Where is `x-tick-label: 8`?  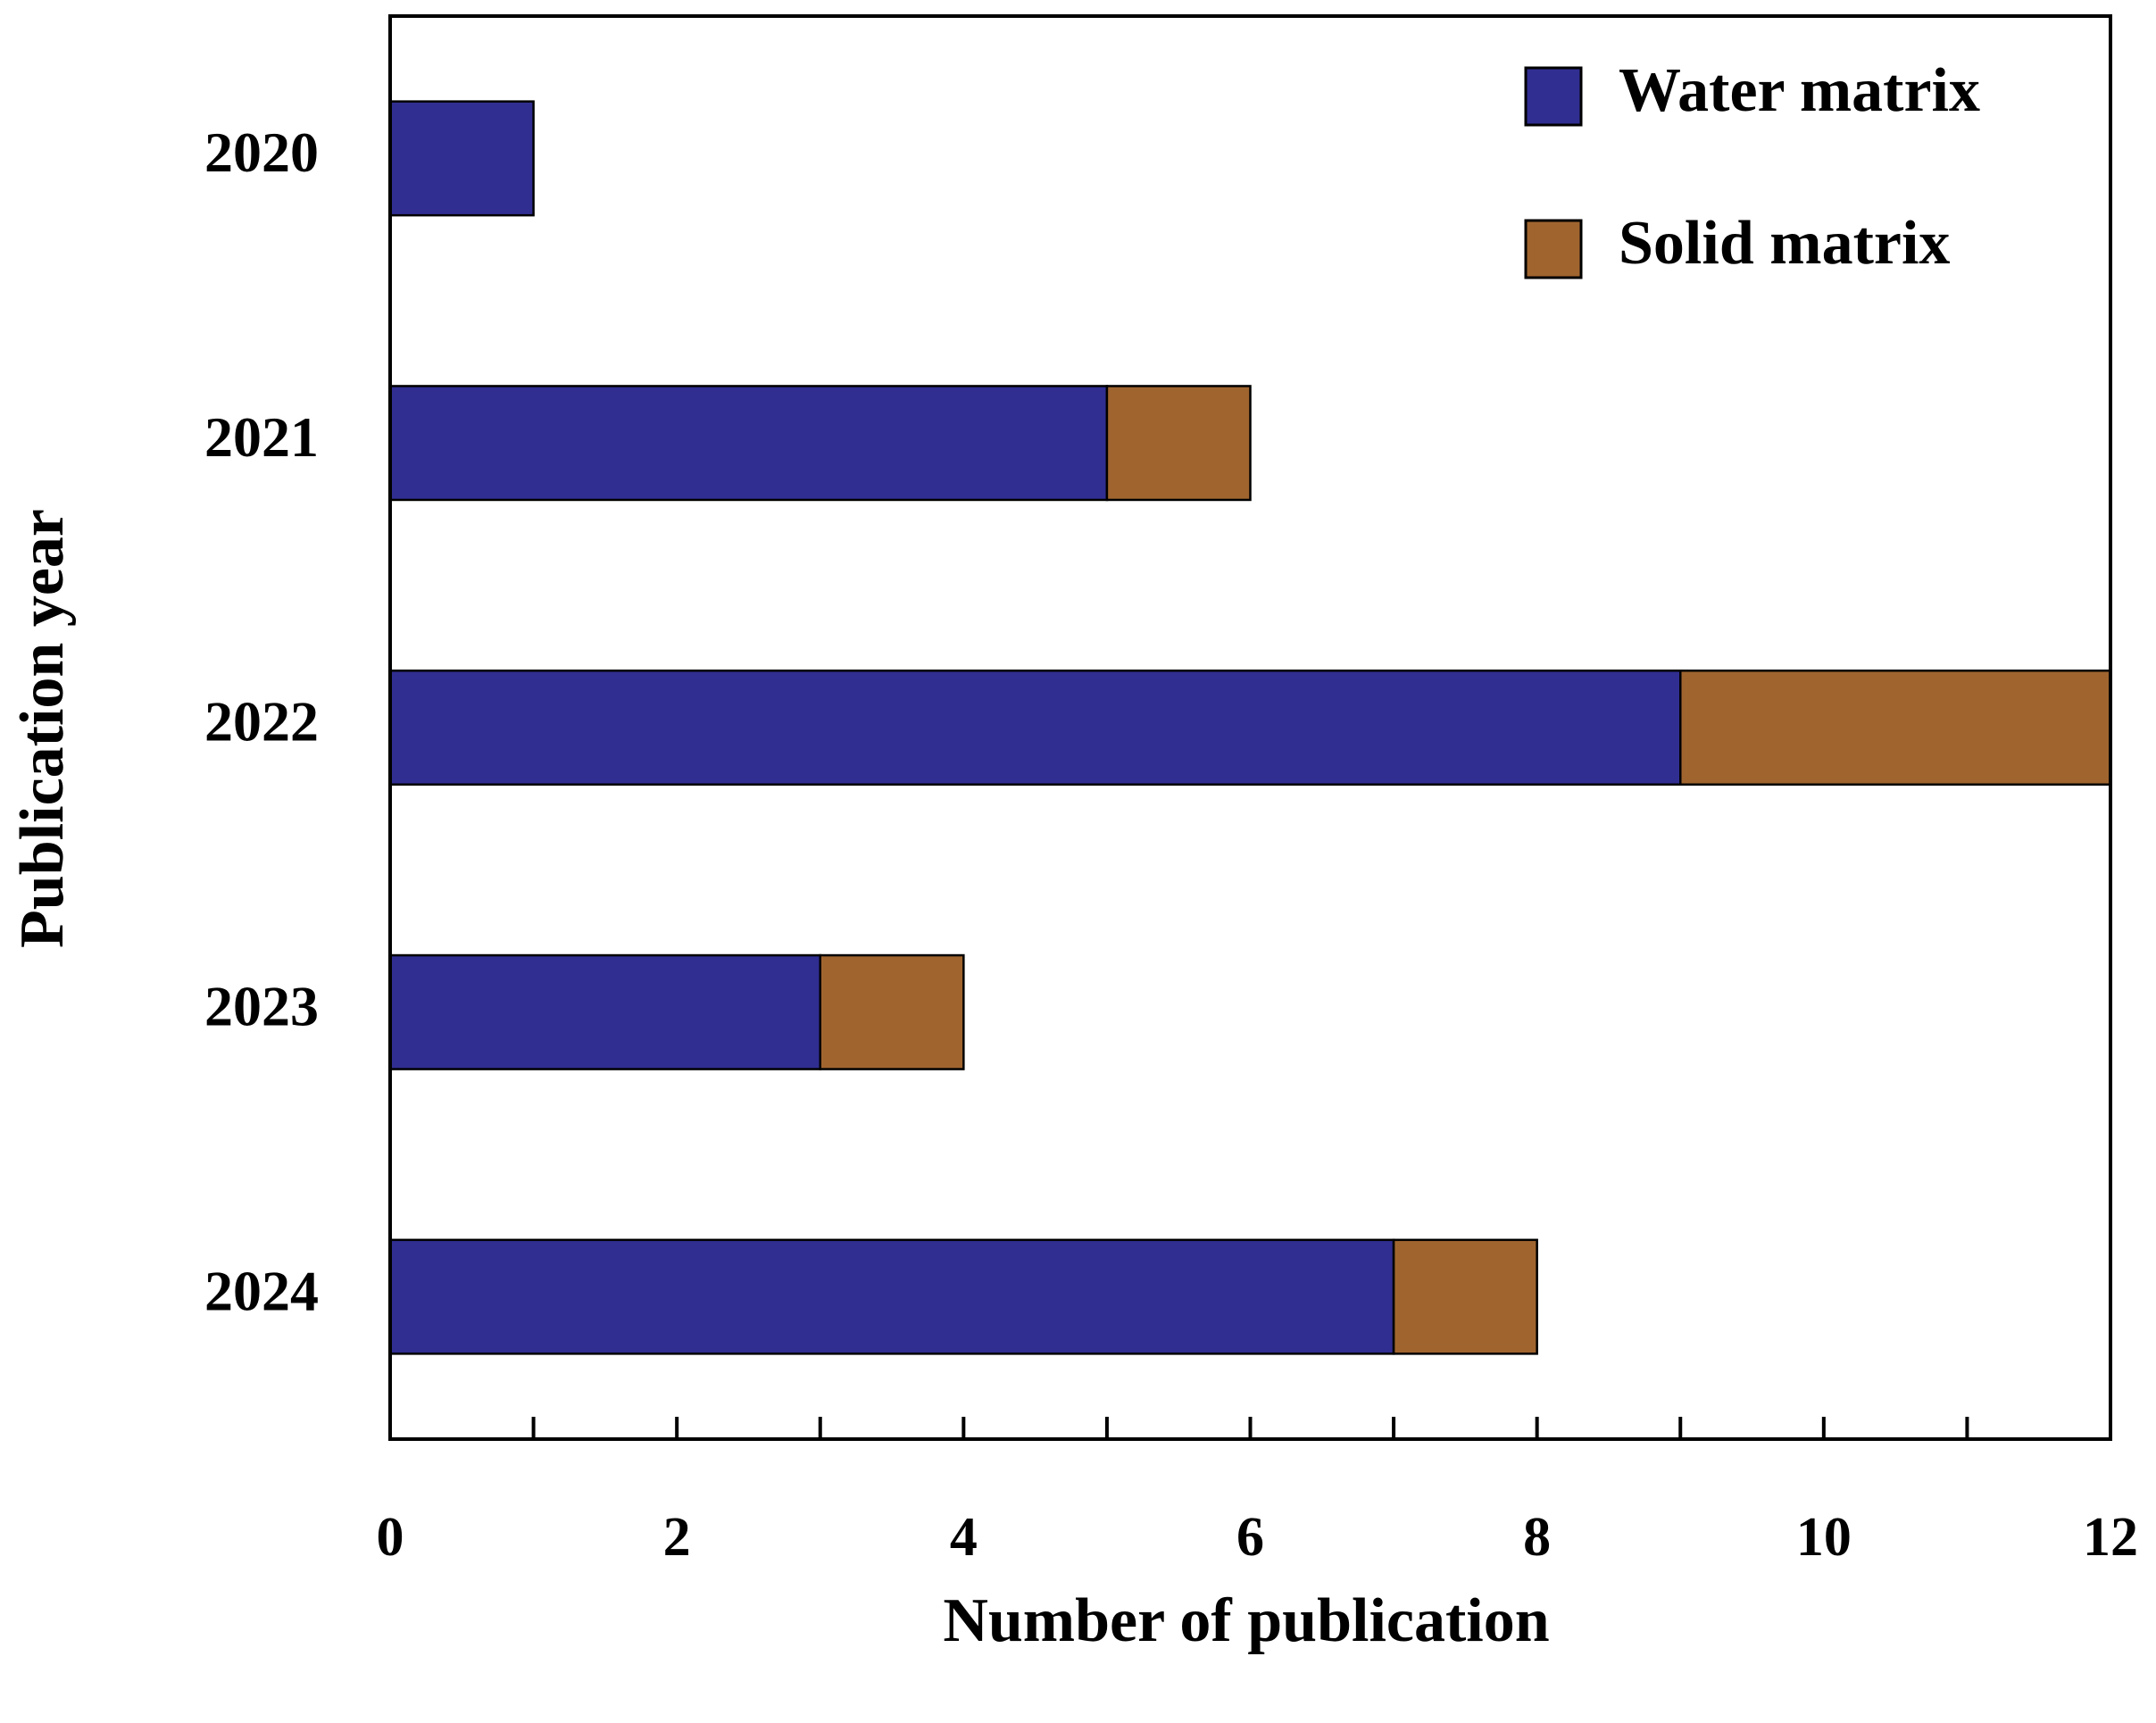 x-tick-label: 8 is located at coordinates (1537, 1537).